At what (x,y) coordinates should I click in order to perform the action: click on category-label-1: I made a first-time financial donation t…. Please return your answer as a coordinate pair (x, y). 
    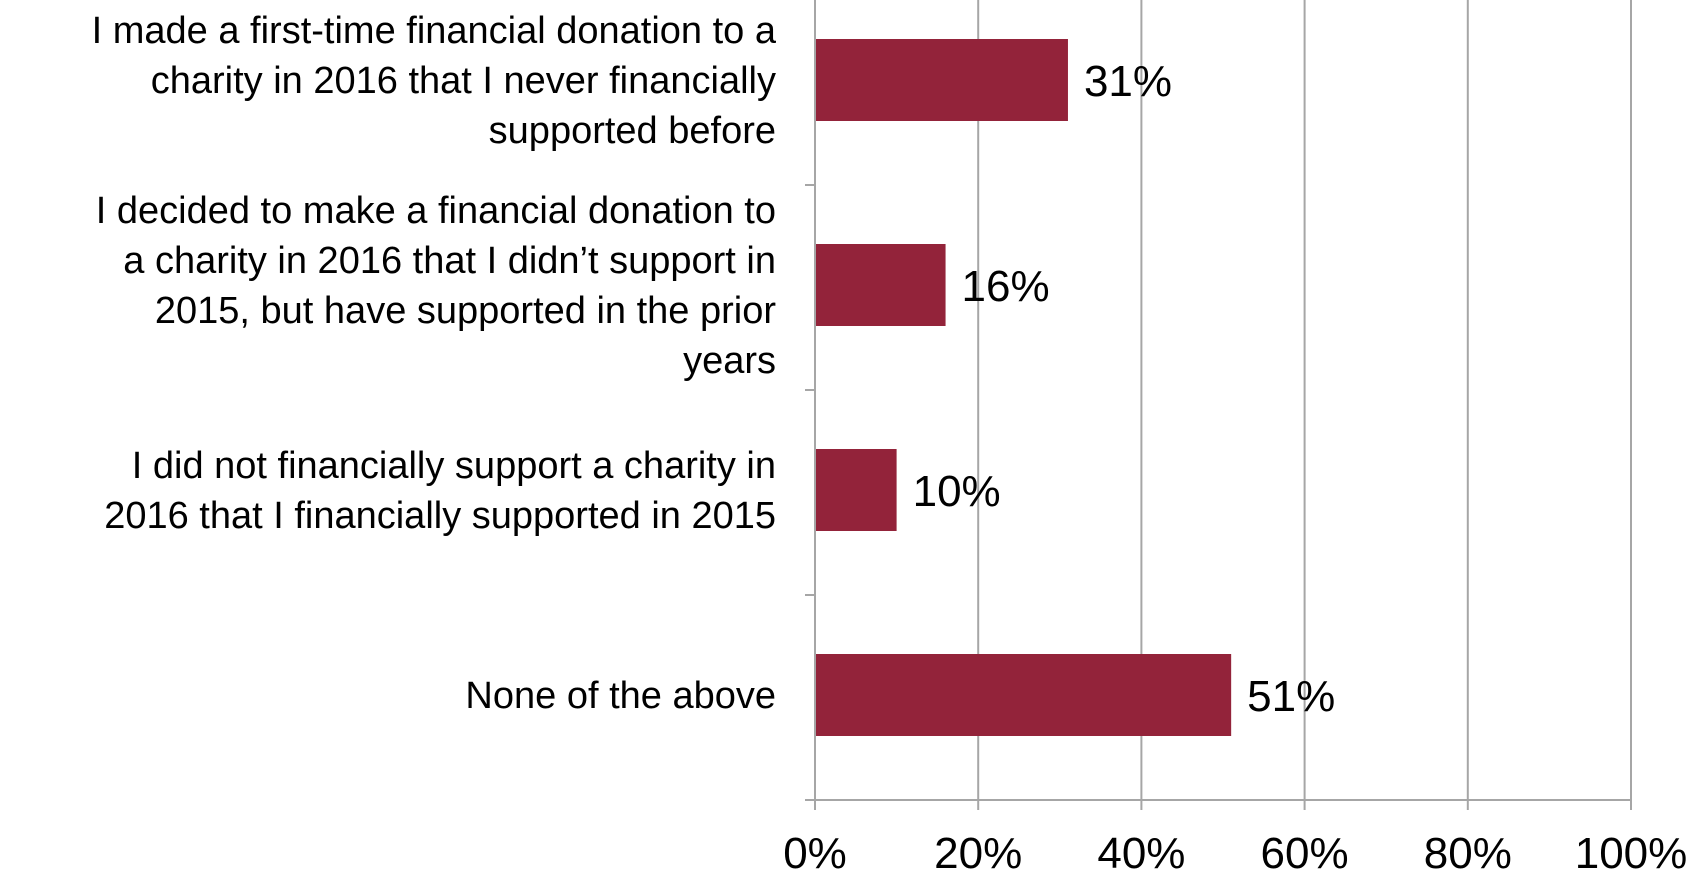
    Looking at the image, I should click on (434, 81).